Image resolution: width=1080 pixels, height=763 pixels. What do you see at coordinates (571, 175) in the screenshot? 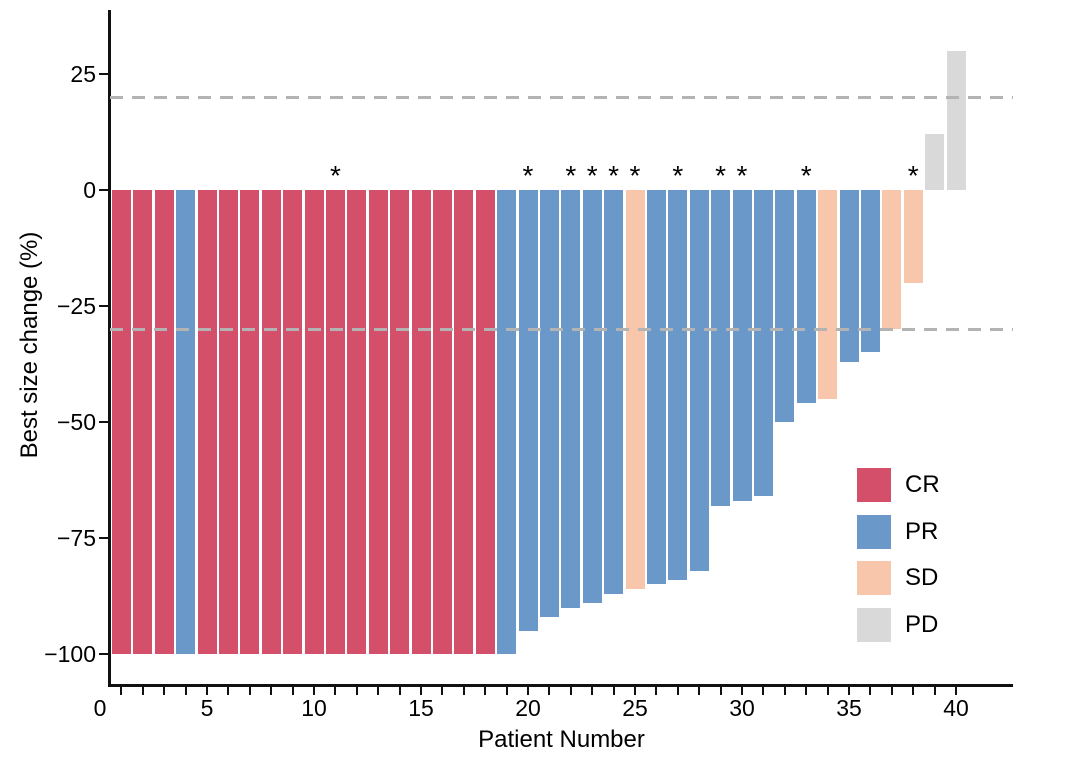
I see `star-marker-patient-22: *` at bounding box center [571, 175].